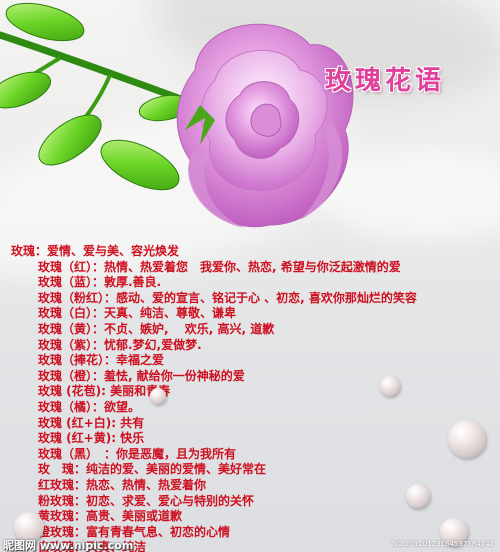 The image size is (500, 552). I want to click on list-item: 玫瑰 (红+黄): 快乐, so click(91, 438).